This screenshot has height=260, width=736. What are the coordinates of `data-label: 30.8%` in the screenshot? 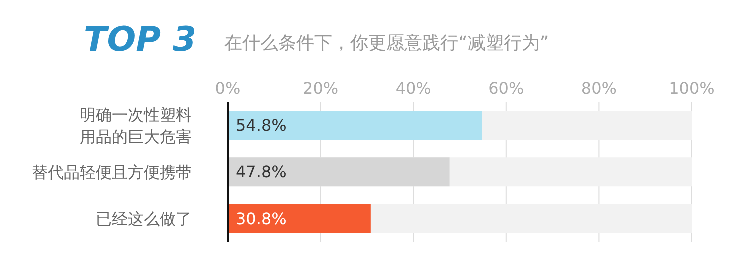 It's located at (261, 218).